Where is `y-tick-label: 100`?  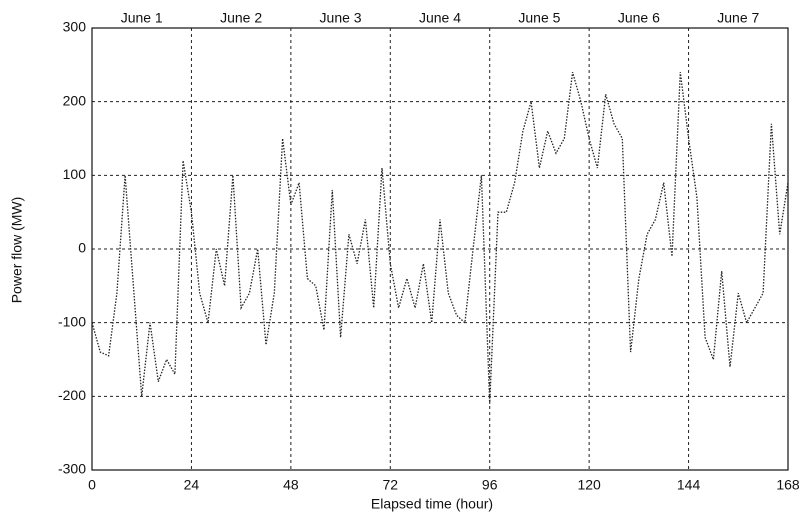 y-tick-label: 100 is located at coordinates (75, 174).